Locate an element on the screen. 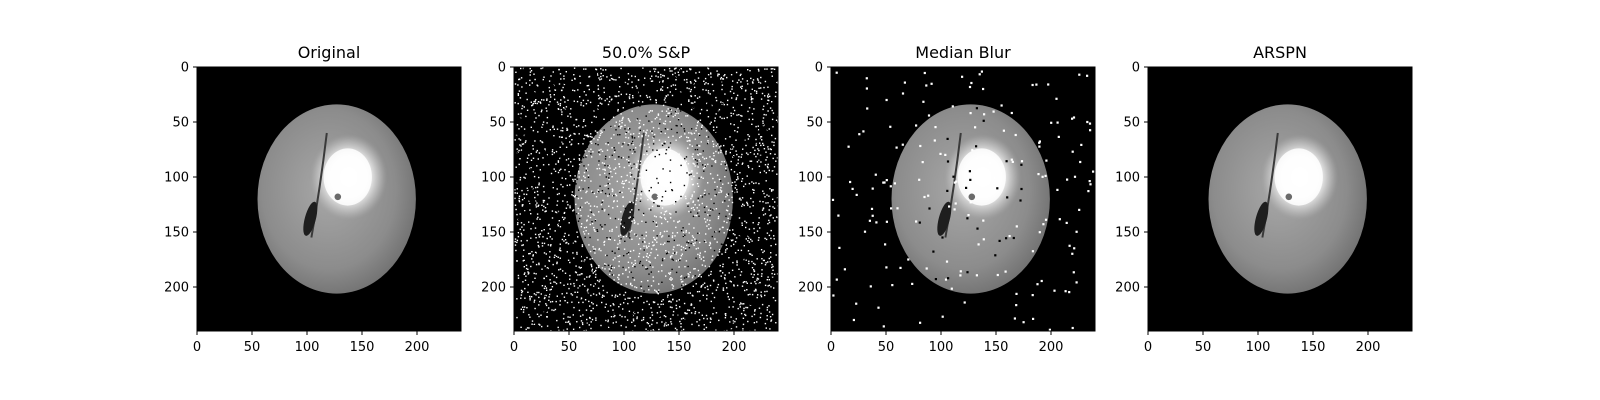  panel-title: Median Blur is located at coordinates (963, 52).